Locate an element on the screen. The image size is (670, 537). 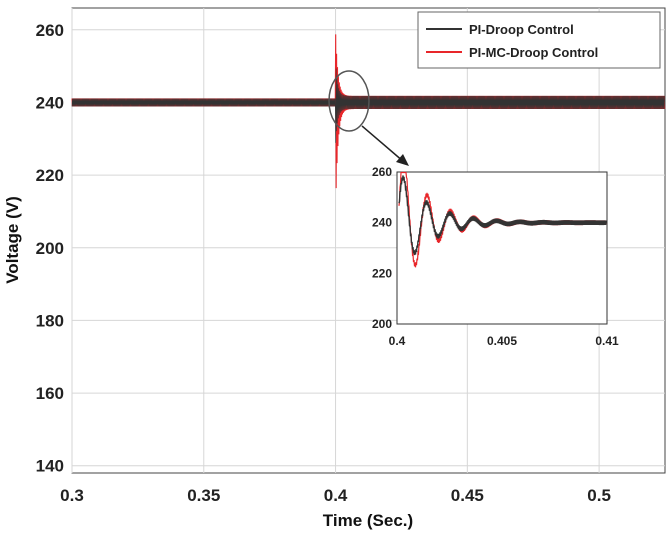
x-tick-label: 0.45 is located at coordinates (467, 495).